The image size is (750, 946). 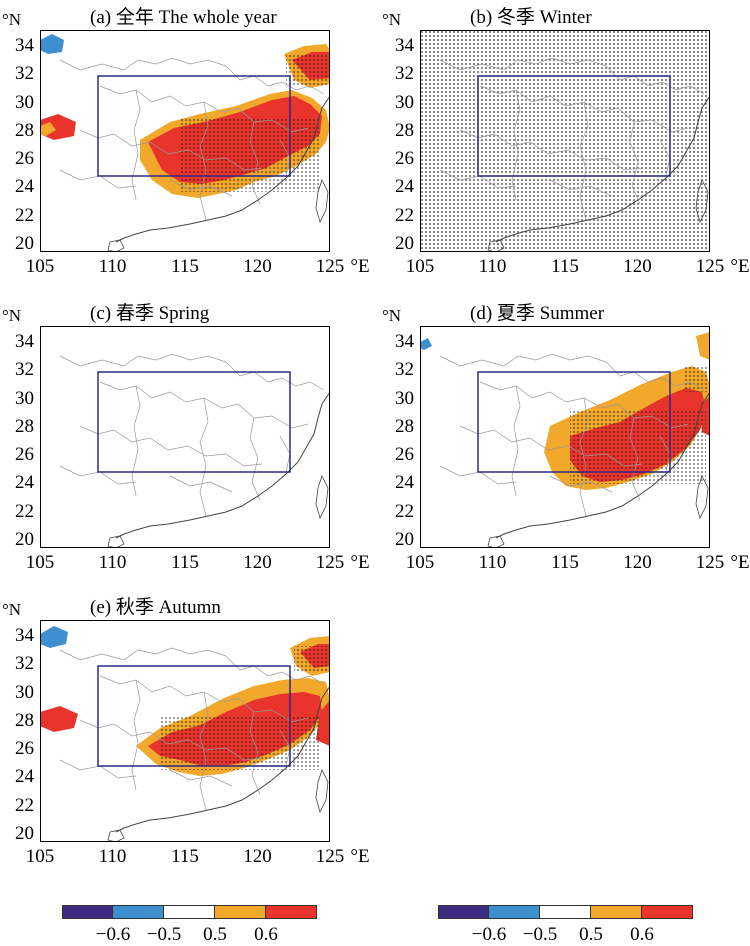 What do you see at coordinates (150, 313) in the screenshot?
I see `panel-title: (c) 春季 Spring` at bounding box center [150, 313].